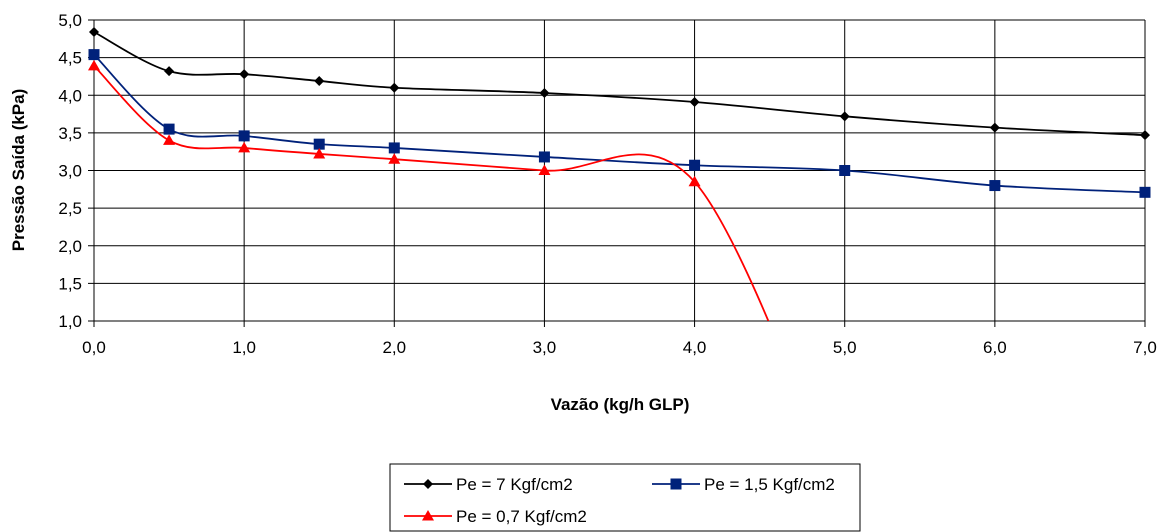 This screenshot has height=532, width=1160. Describe the element at coordinates (769, 484) in the screenshot. I see `legend-label-2: Pe = 1,5 Kgf/cm2` at that location.